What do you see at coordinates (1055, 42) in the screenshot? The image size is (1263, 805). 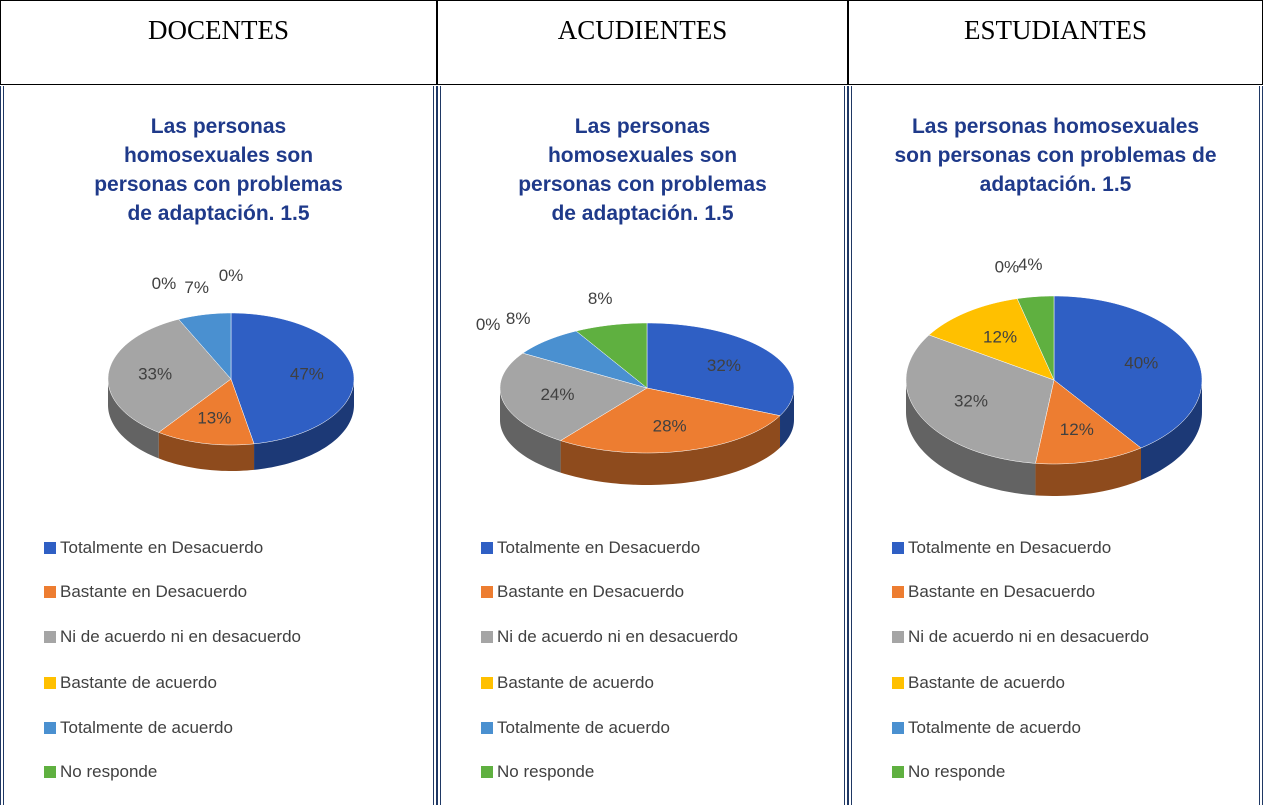 I see `column-header: ESTUDIANTES` at bounding box center [1055, 42].